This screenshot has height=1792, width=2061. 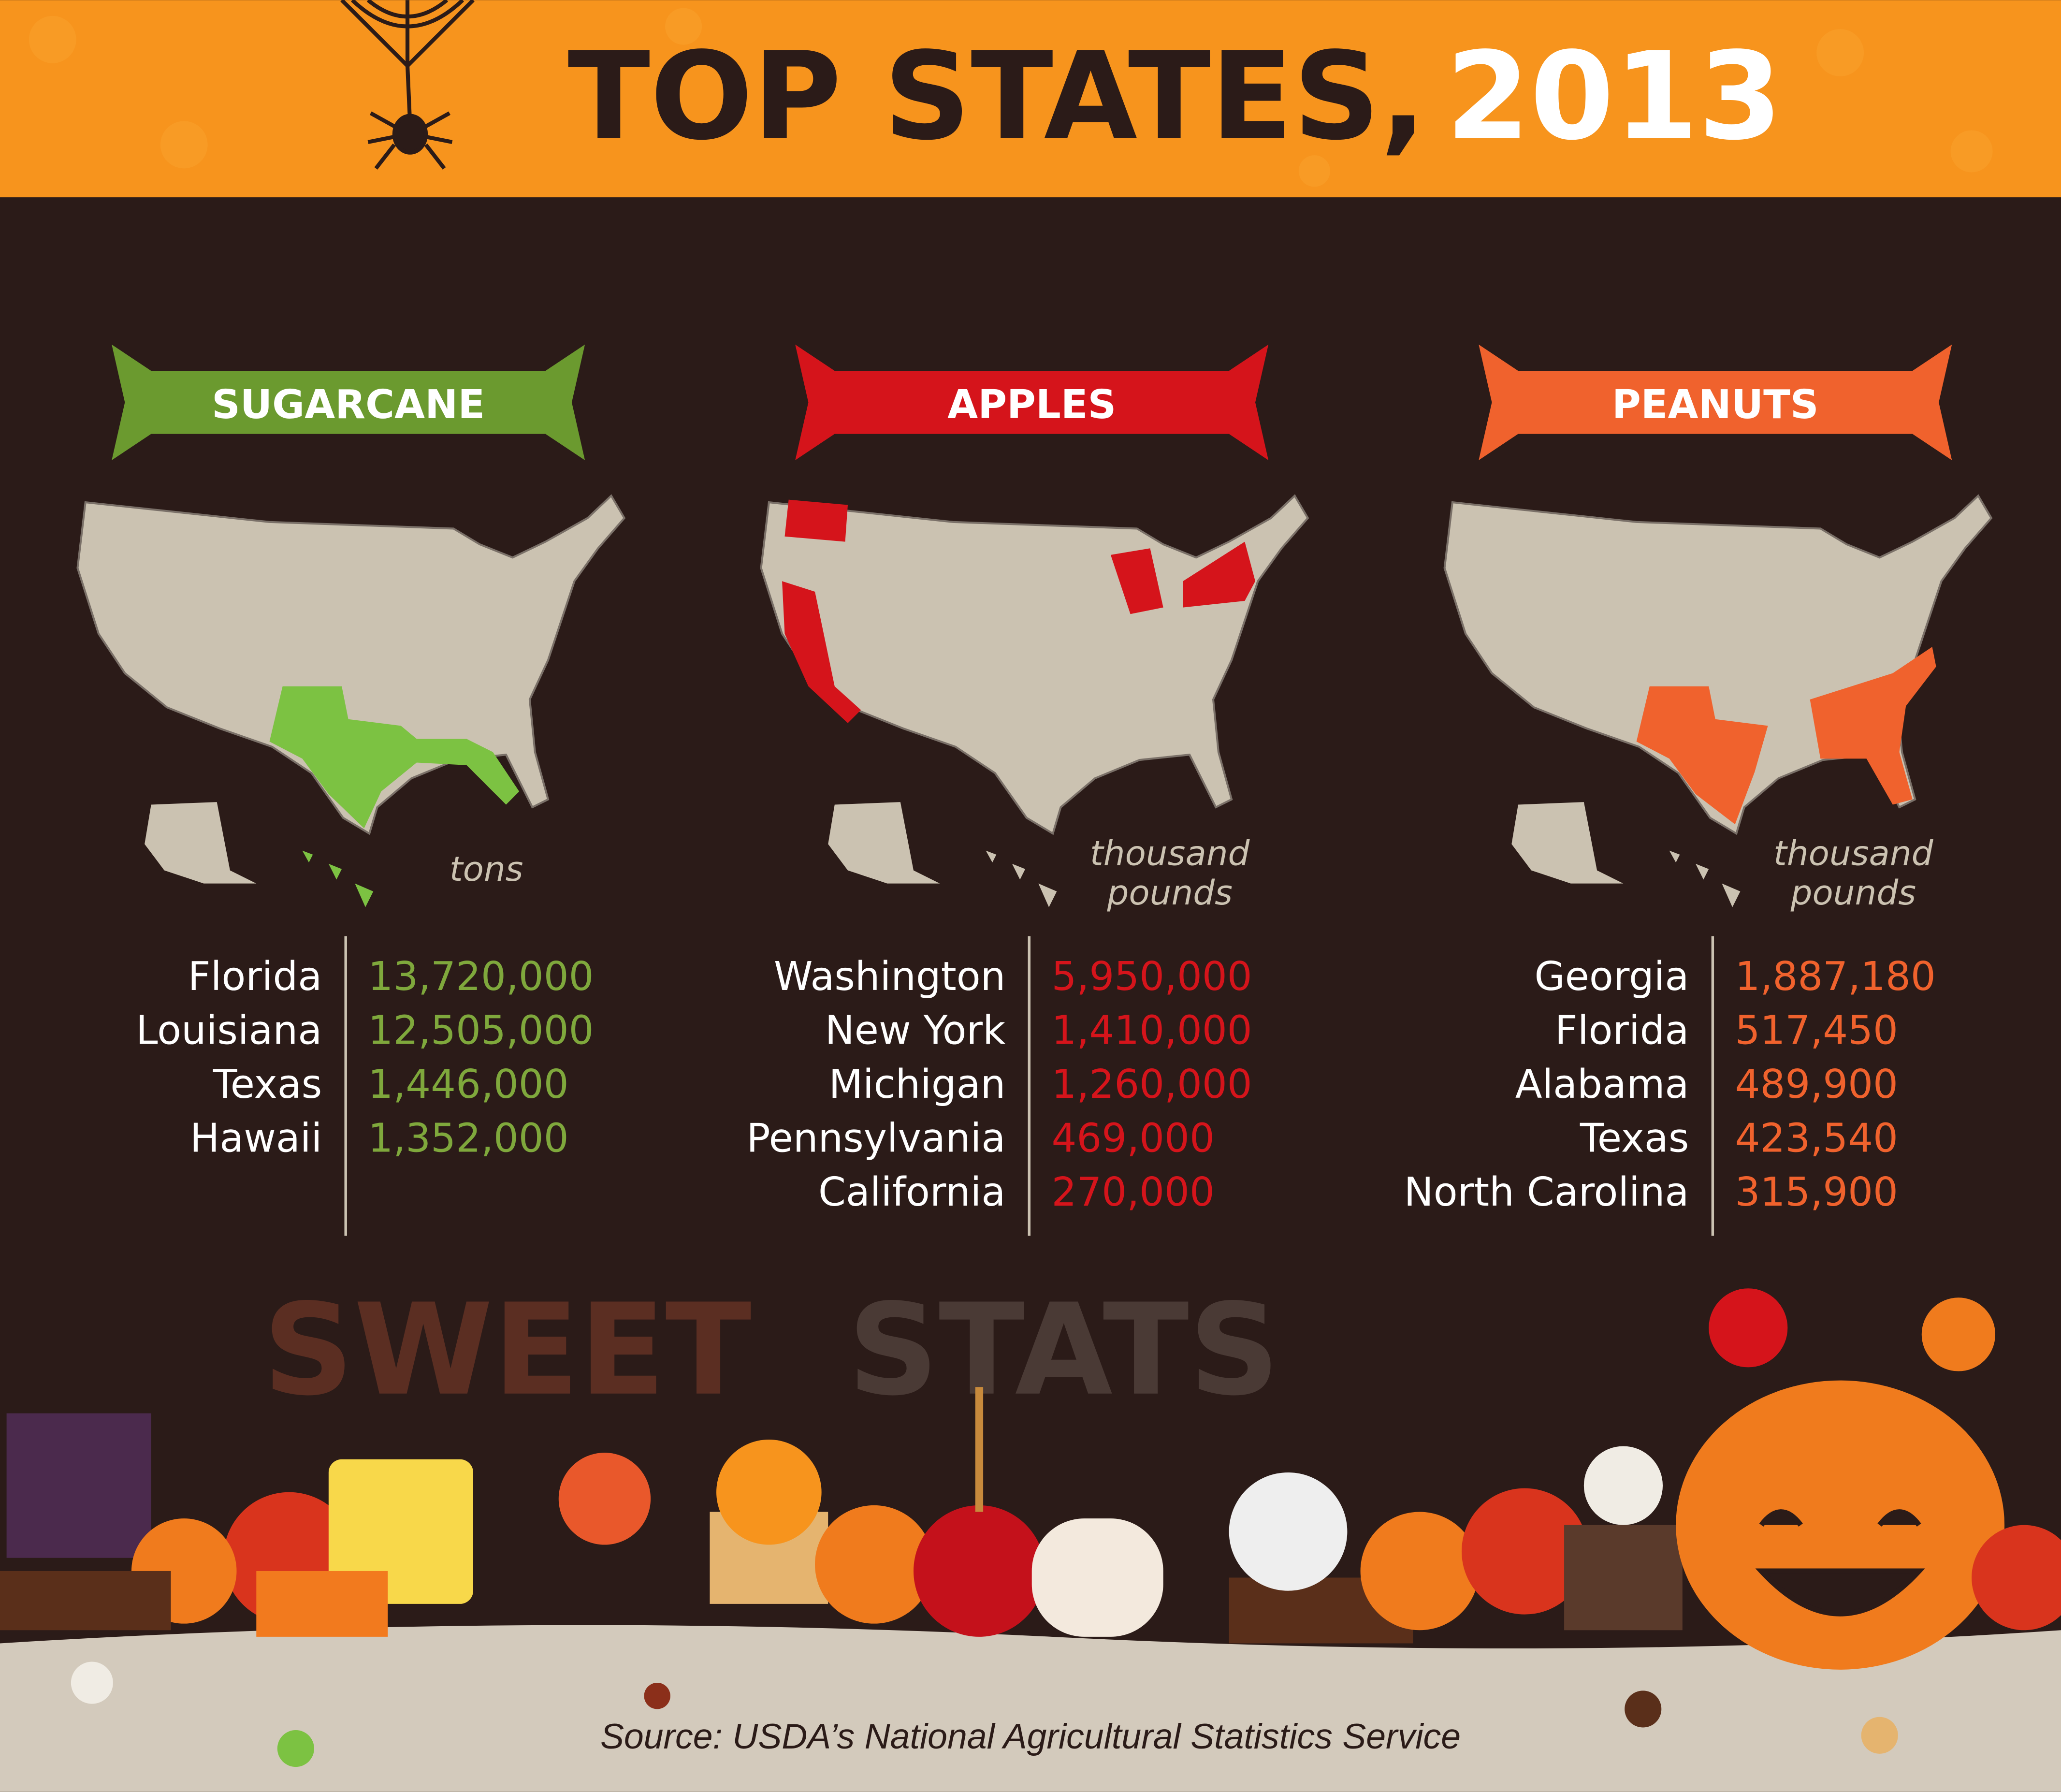 I want to click on stats-word: STATS, so click(x=1064, y=1350).